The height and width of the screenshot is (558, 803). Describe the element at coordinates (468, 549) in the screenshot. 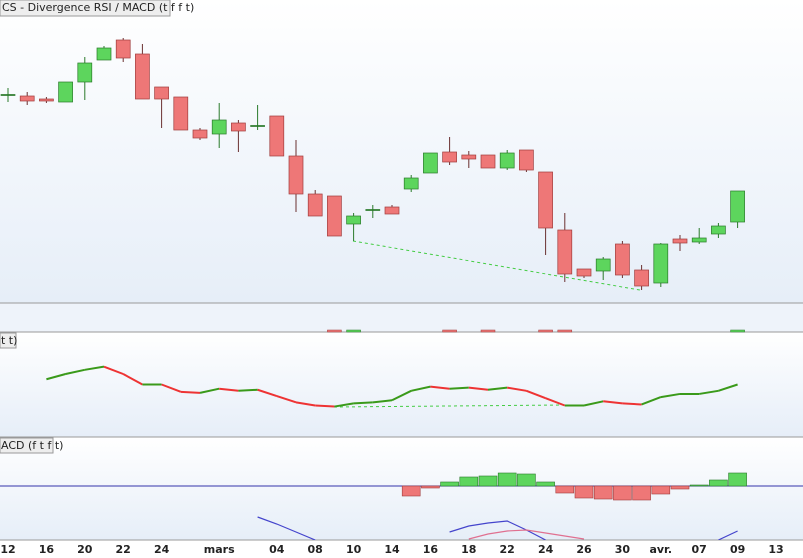

I see `x-tick-label: 18` at that location.